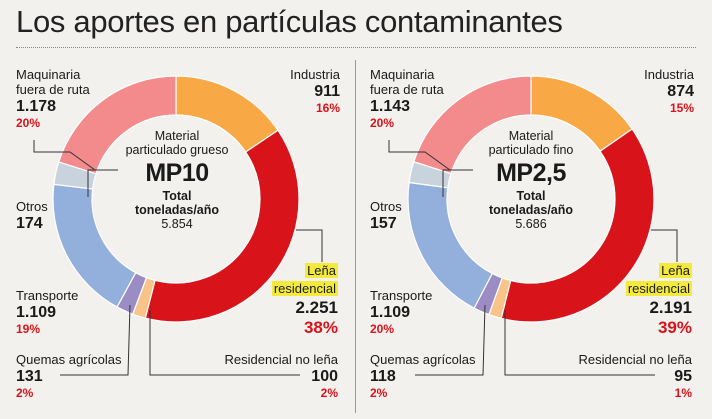 The height and width of the screenshot is (419, 712). I want to click on label-otros-value: 157, so click(383, 223).